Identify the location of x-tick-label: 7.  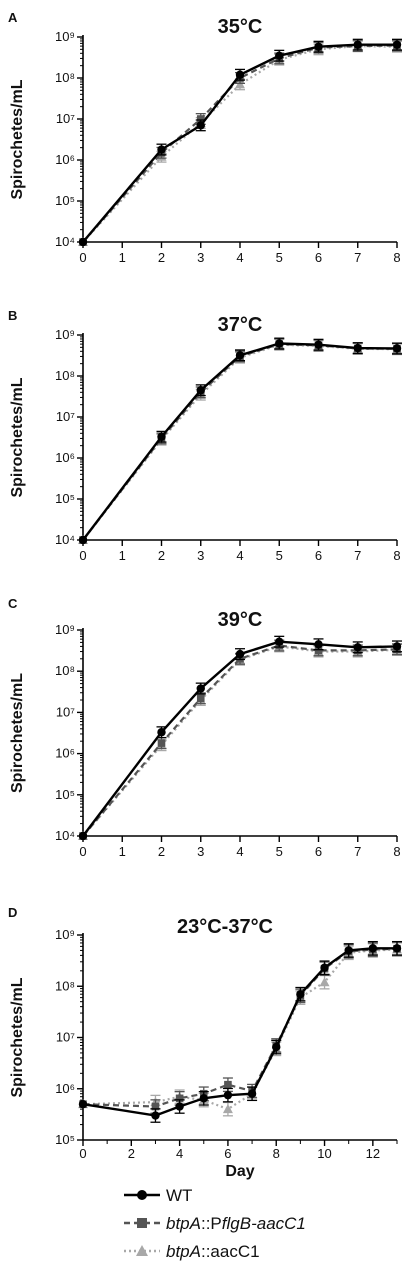
(357, 555).